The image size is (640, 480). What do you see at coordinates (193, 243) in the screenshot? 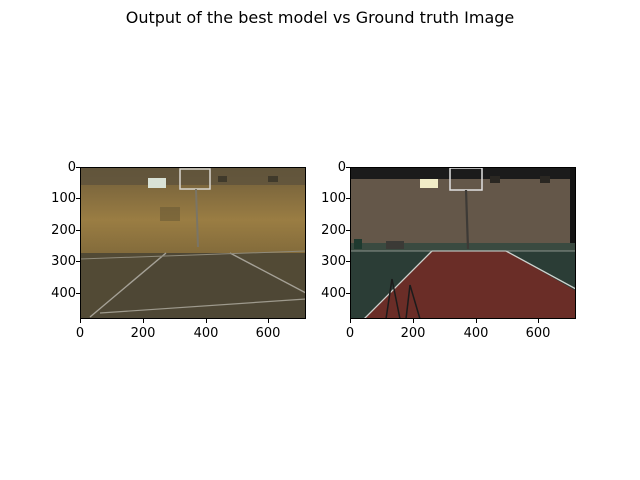
I see `model-output-image` at bounding box center [193, 243].